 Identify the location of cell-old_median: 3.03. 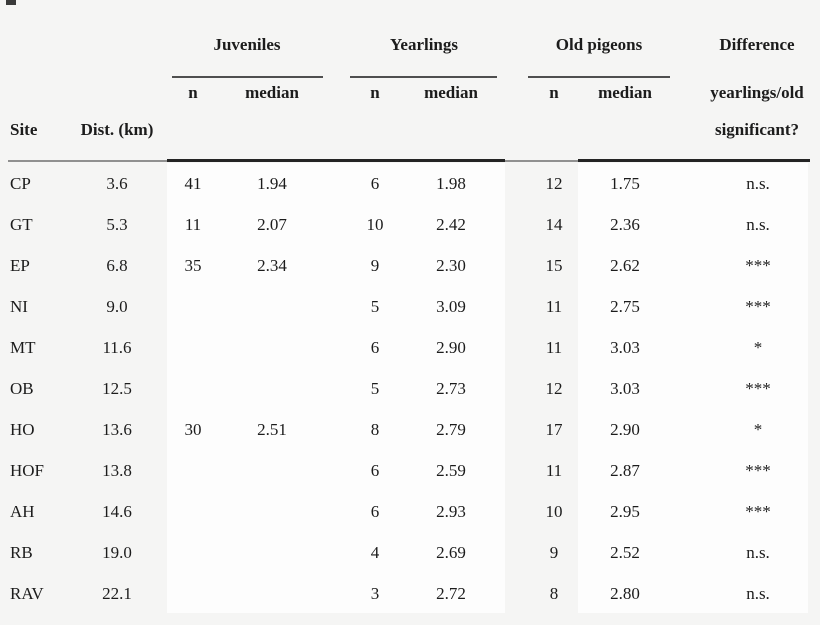
(625, 388).